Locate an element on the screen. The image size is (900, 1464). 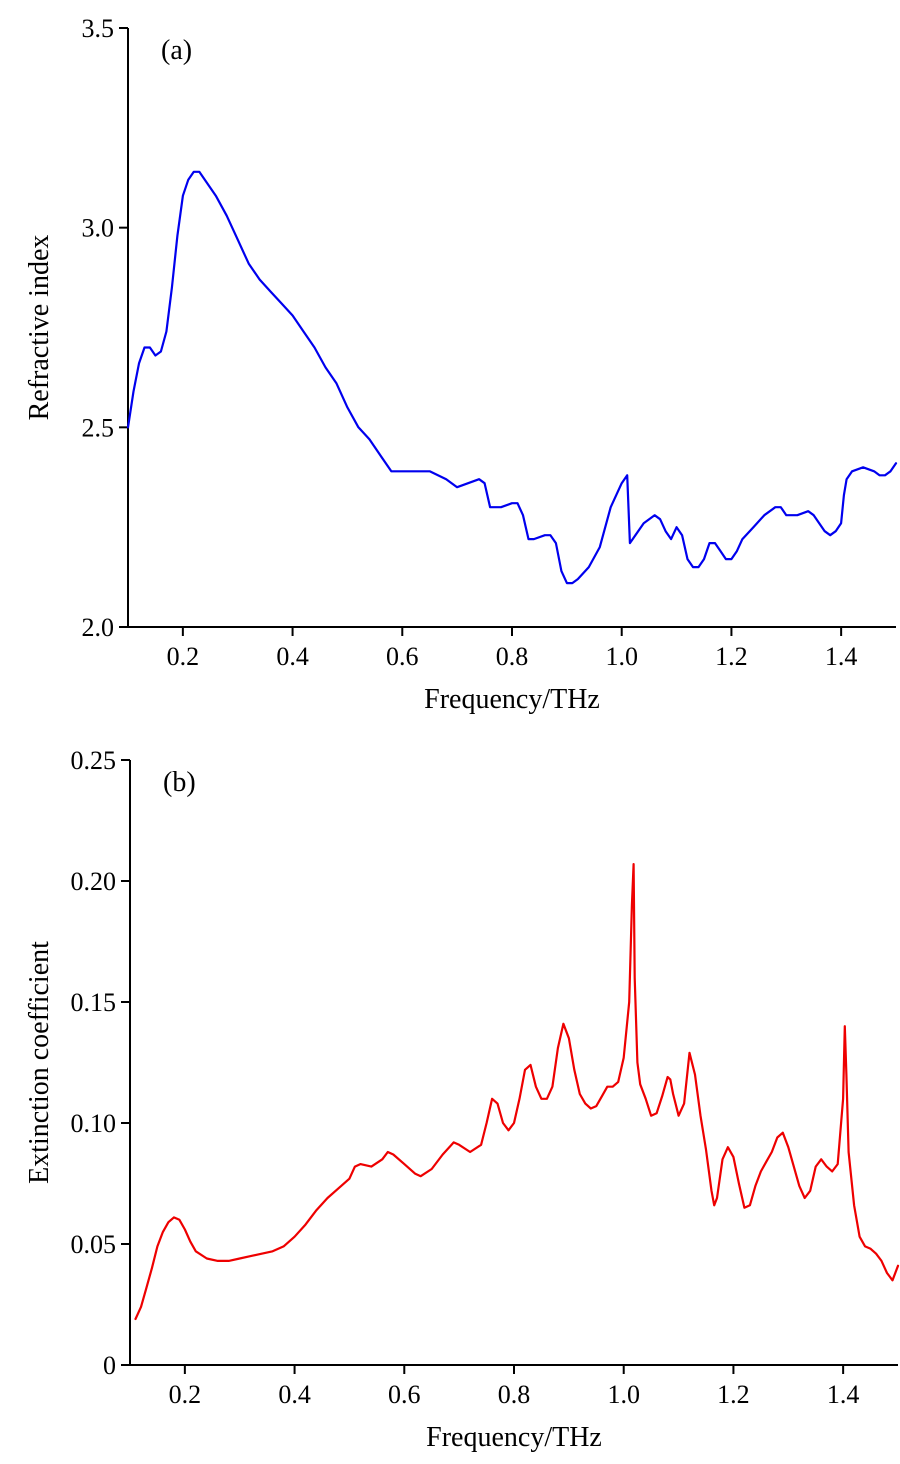
y-tick-label: 2.5 is located at coordinates (98, 427).